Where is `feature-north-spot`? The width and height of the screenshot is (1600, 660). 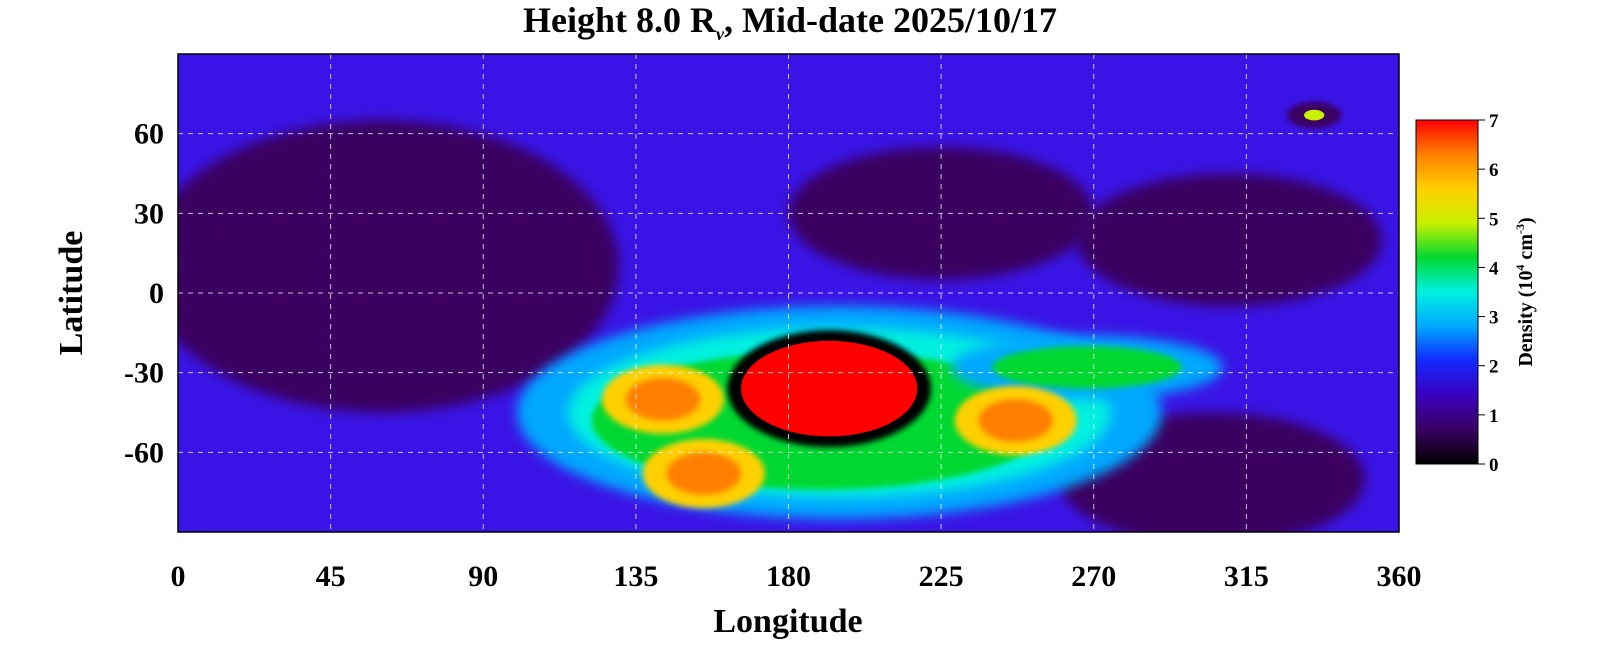
feature-north-spot is located at coordinates (1314, 115).